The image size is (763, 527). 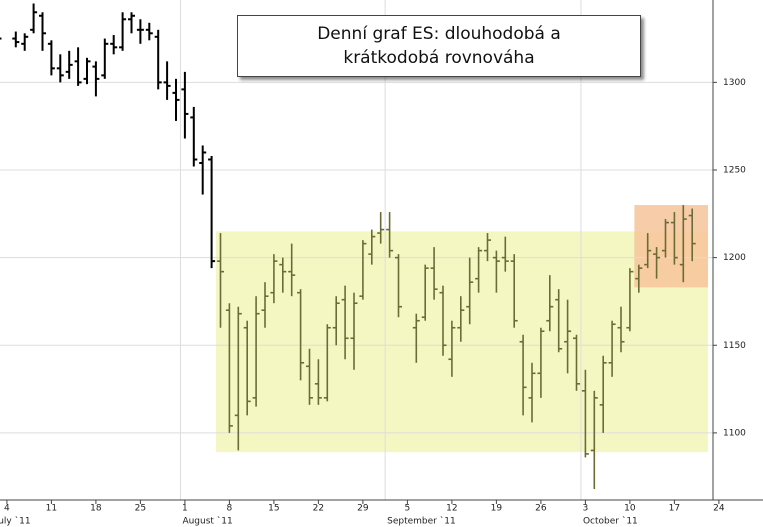 What do you see at coordinates (630, 509) in the screenshot?
I see `x-tick-label: 10` at bounding box center [630, 509].